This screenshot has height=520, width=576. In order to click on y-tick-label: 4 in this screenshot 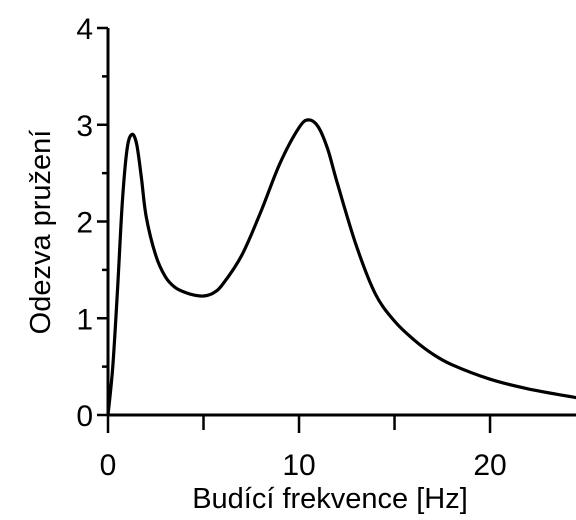, I will do `click(84, 29)`.